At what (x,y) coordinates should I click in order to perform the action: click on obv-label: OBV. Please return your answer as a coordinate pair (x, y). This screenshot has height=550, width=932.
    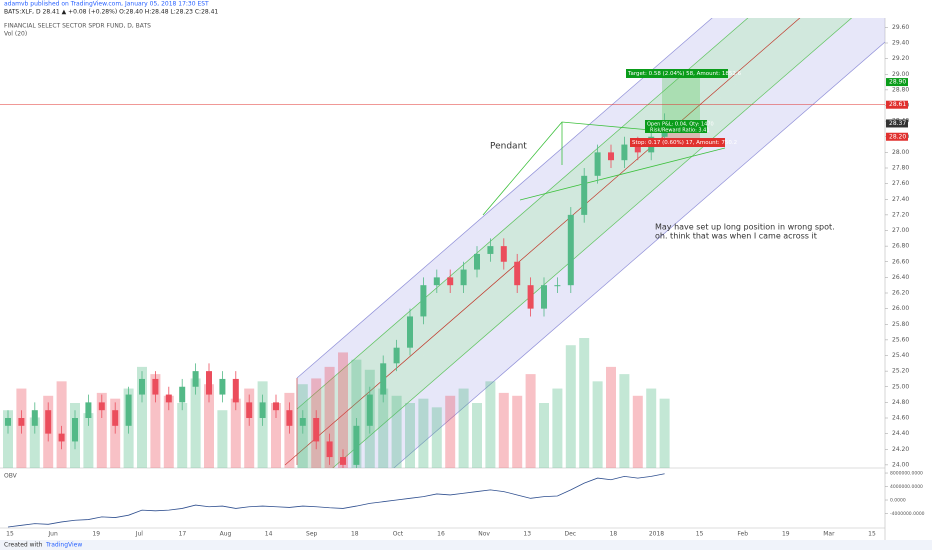
    Looking at the image, I should click on (11, 476).